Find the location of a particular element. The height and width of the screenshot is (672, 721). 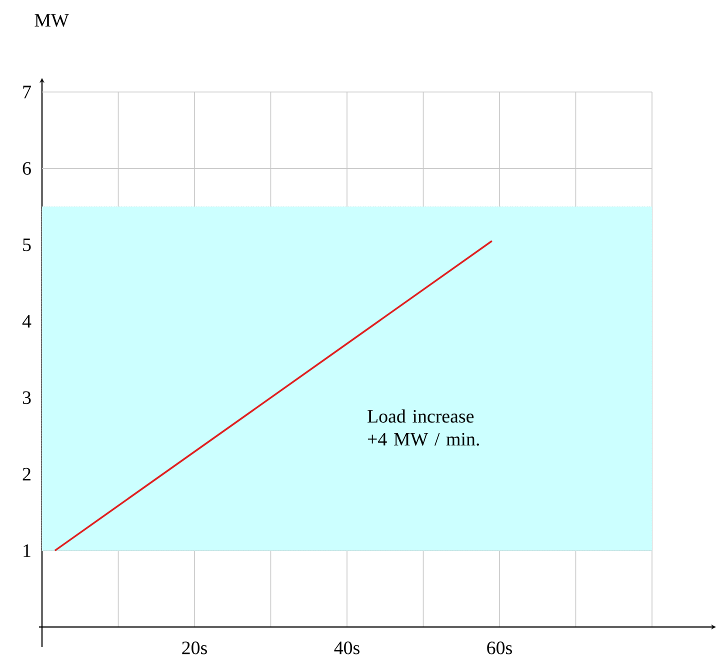

y-tick-label: 2 is located at coordinates (26, 474).